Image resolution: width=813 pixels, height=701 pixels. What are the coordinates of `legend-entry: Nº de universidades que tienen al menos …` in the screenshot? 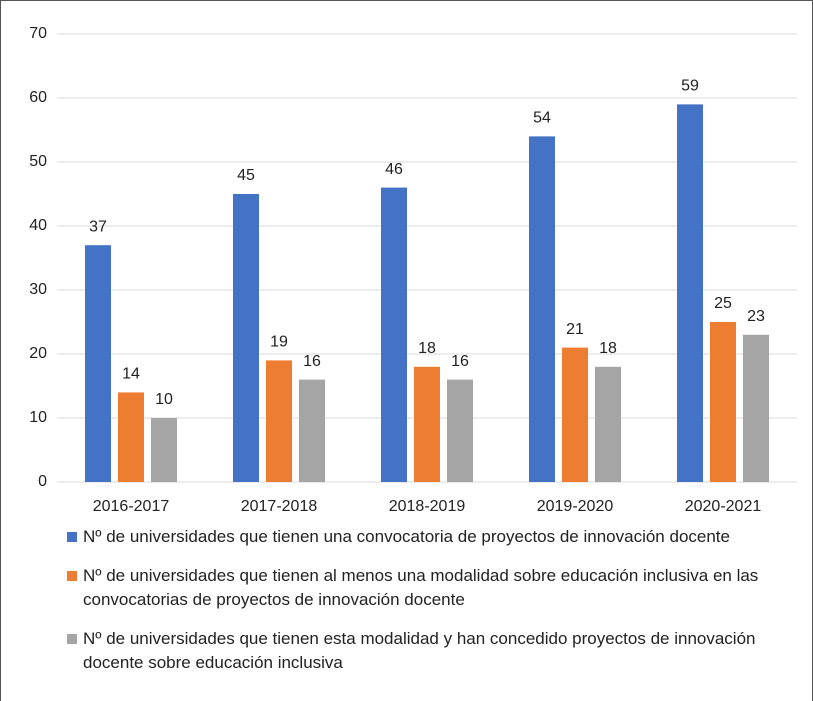 It's located at (422, 588).